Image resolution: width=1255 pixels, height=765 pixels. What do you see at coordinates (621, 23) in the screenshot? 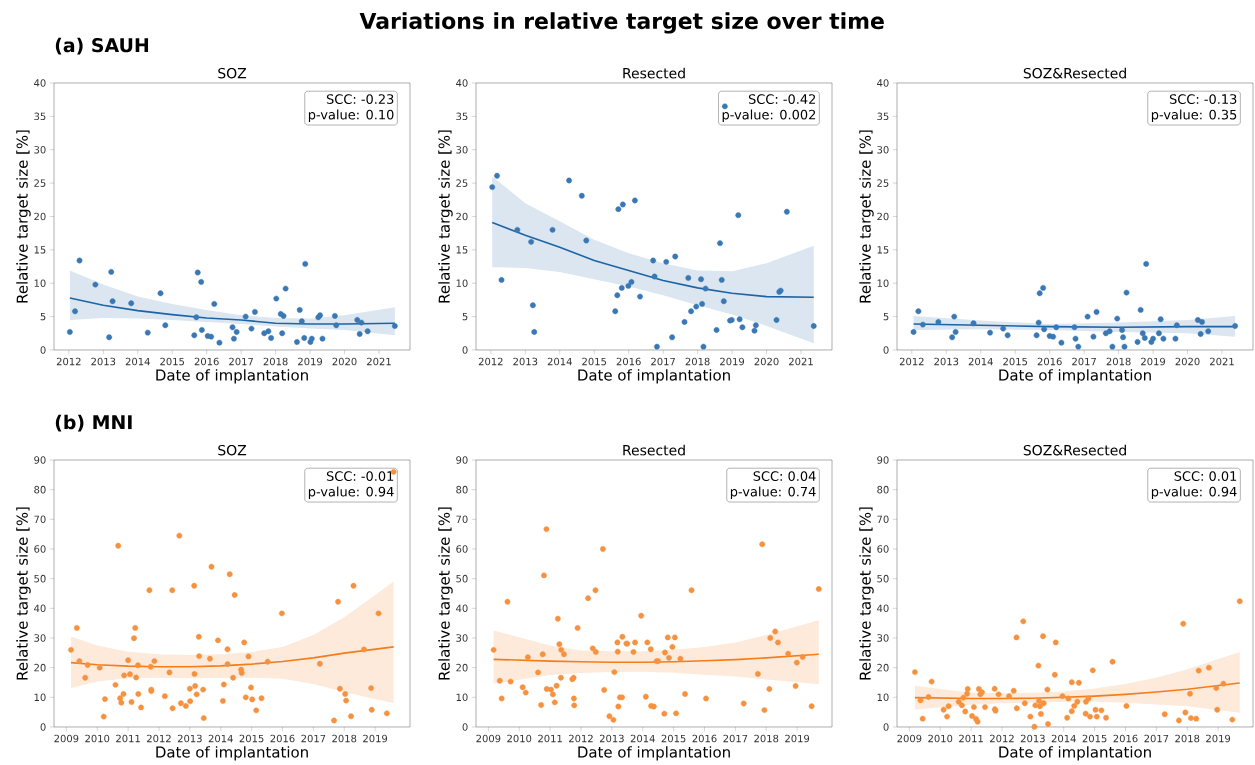
I see `text: Variations in relative target size over time` at bounding box center [621, 23].